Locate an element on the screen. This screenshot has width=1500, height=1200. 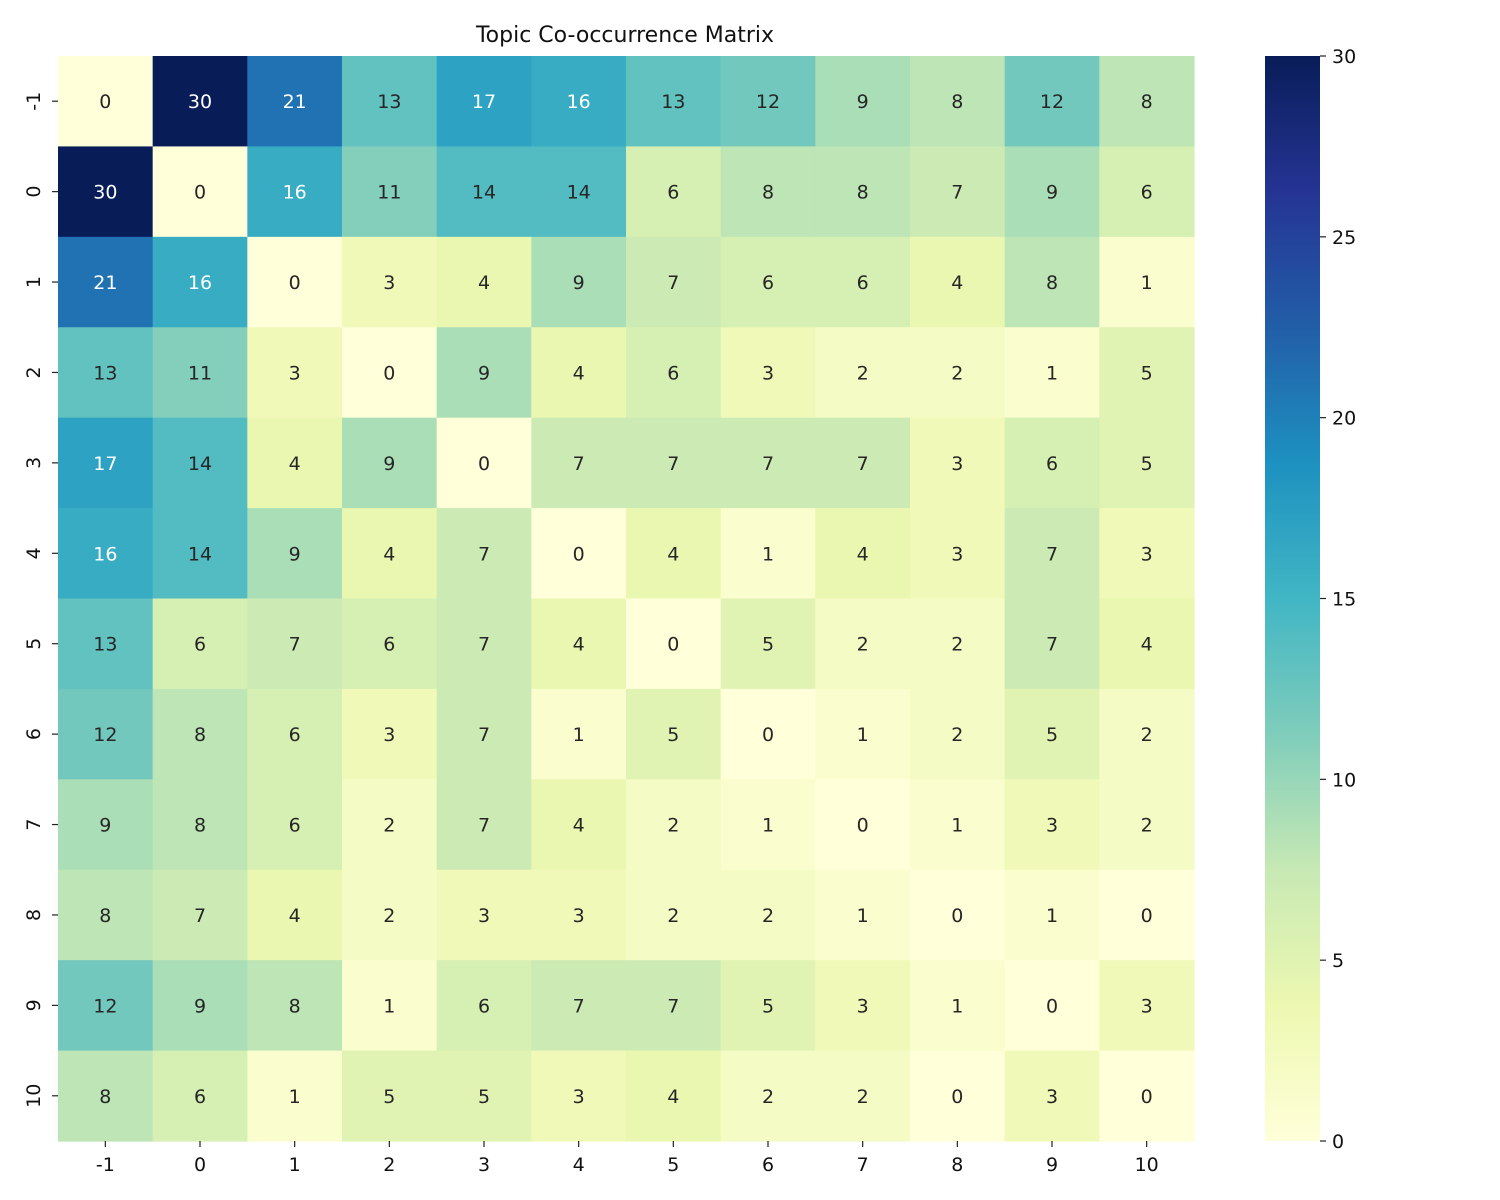
y-tick-label: 2 is located at coordinates (34, 372).